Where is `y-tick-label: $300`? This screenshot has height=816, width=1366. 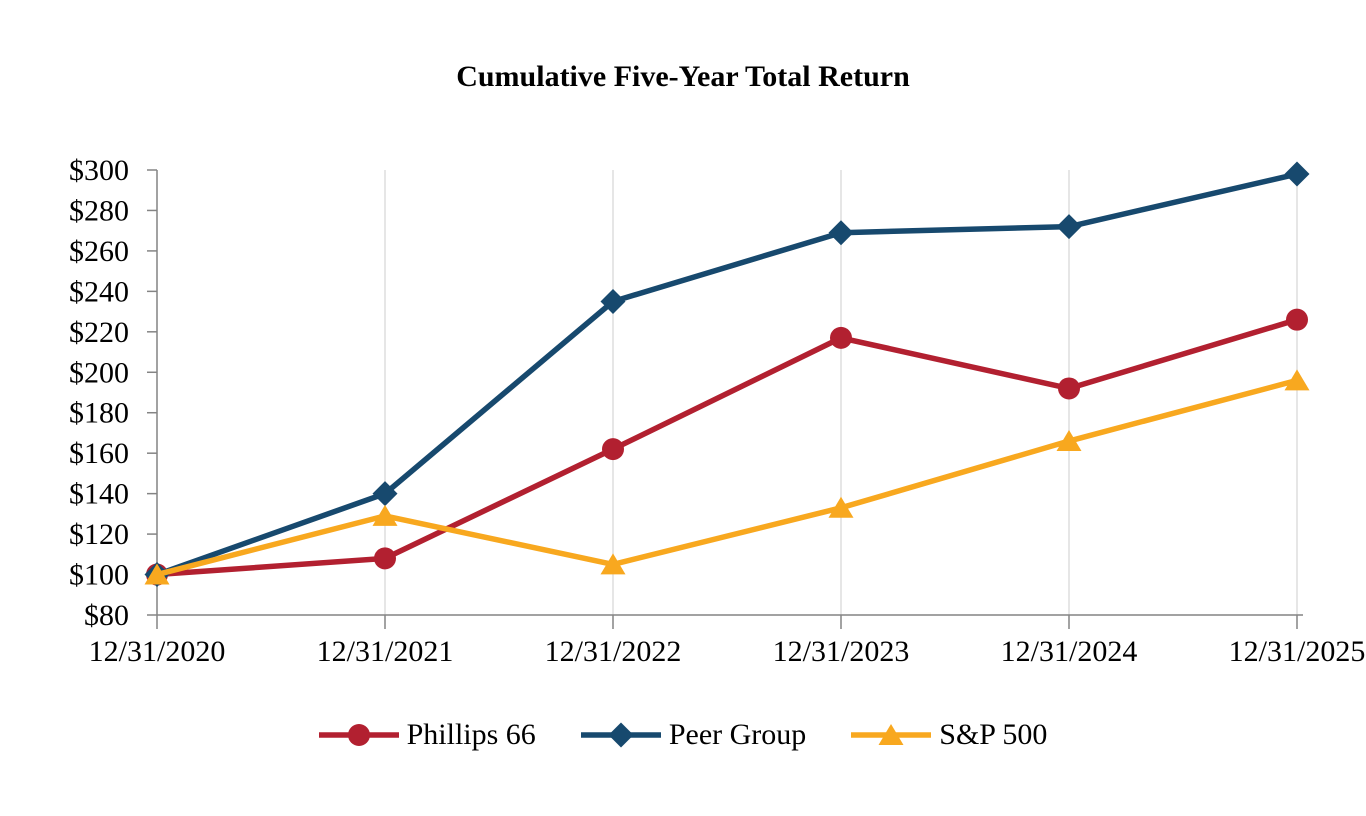
y-tick-label: $300 is located at coordinates (99, 170).